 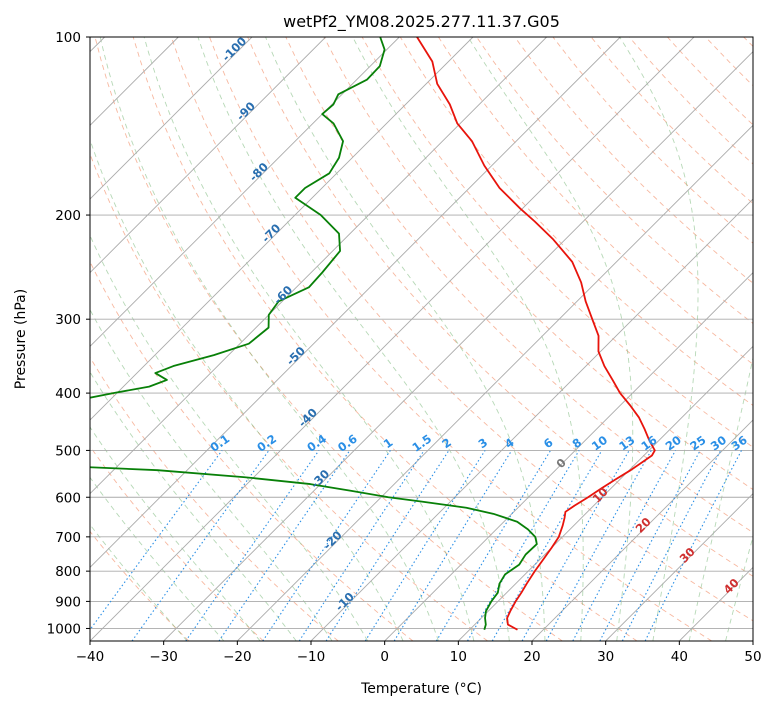 What do you see at coordinates (347, 443) in the screenshot?
I see `mixing-ratio-label: 0.6` at bounding box center [347, 443].